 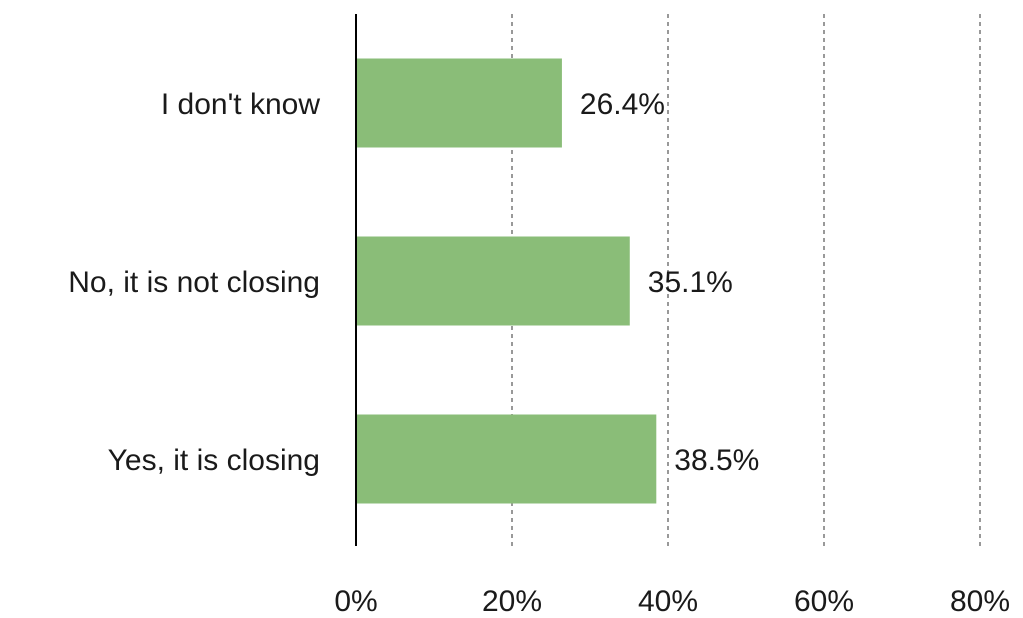 What do you see at coordinates (240, 104) in the screenshot?
I see `category-label-0: I don't know` at bounding box center [240, 104].